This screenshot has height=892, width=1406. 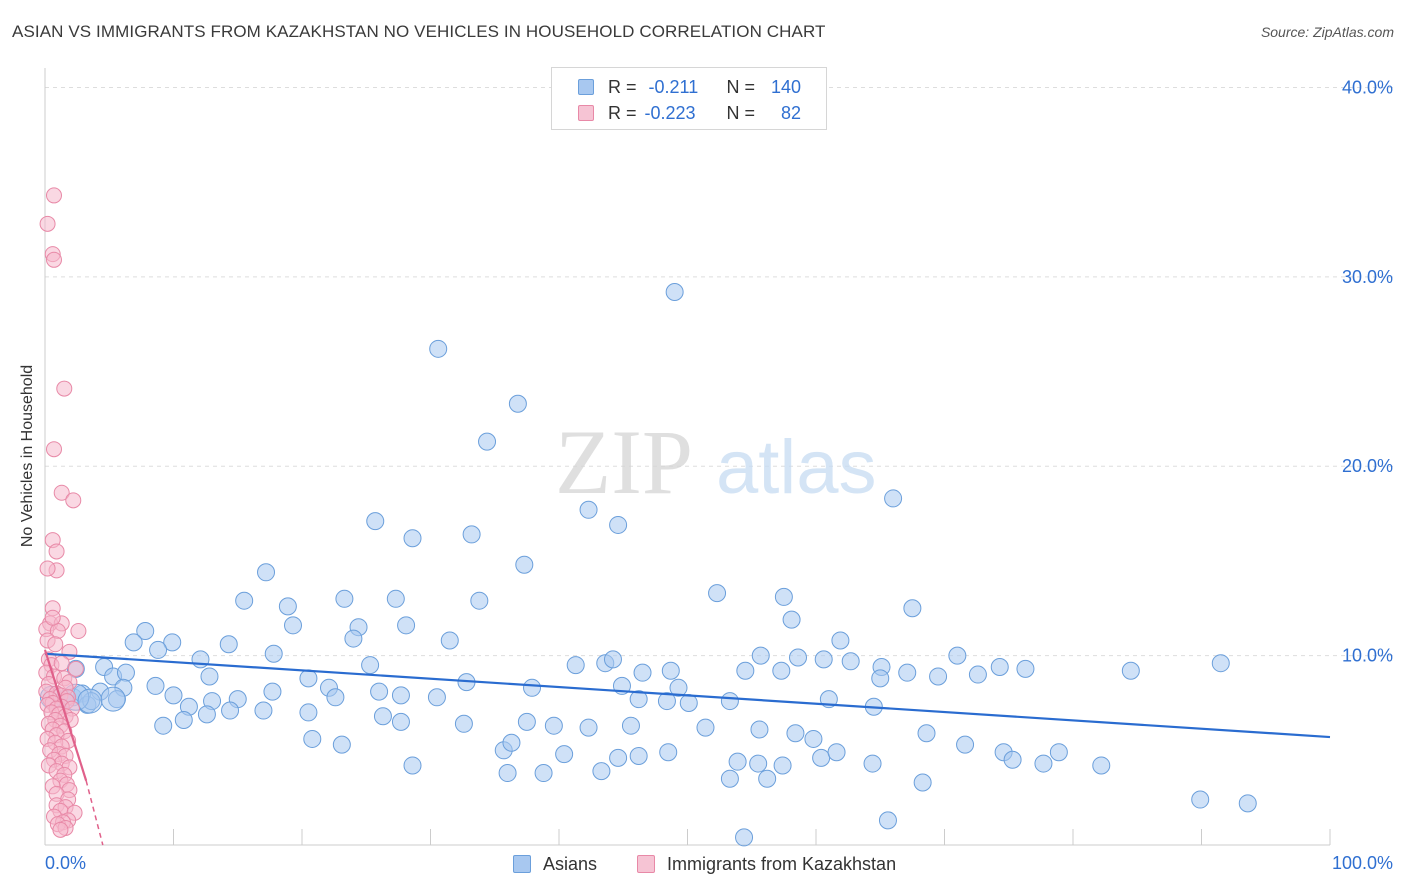 I want to click on y-tick-label: 30.0%, so click(x=1367, y=277).